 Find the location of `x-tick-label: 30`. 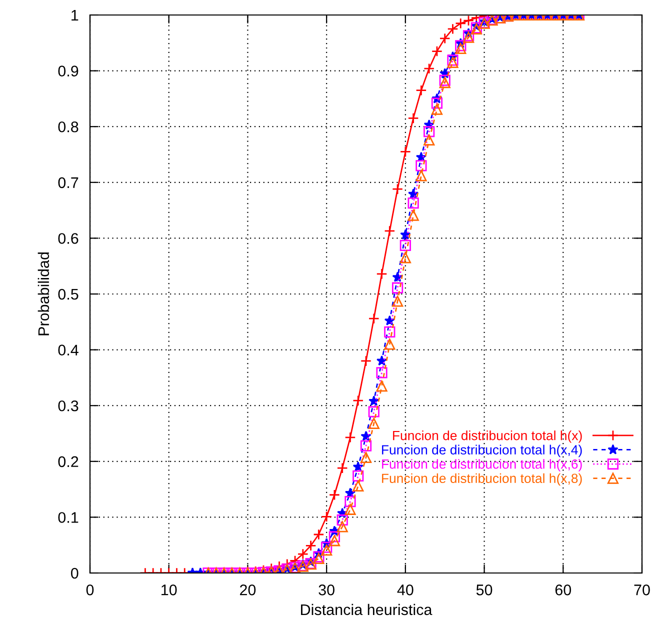

x-tick-label: 30 is located at coordinates (326, 590).